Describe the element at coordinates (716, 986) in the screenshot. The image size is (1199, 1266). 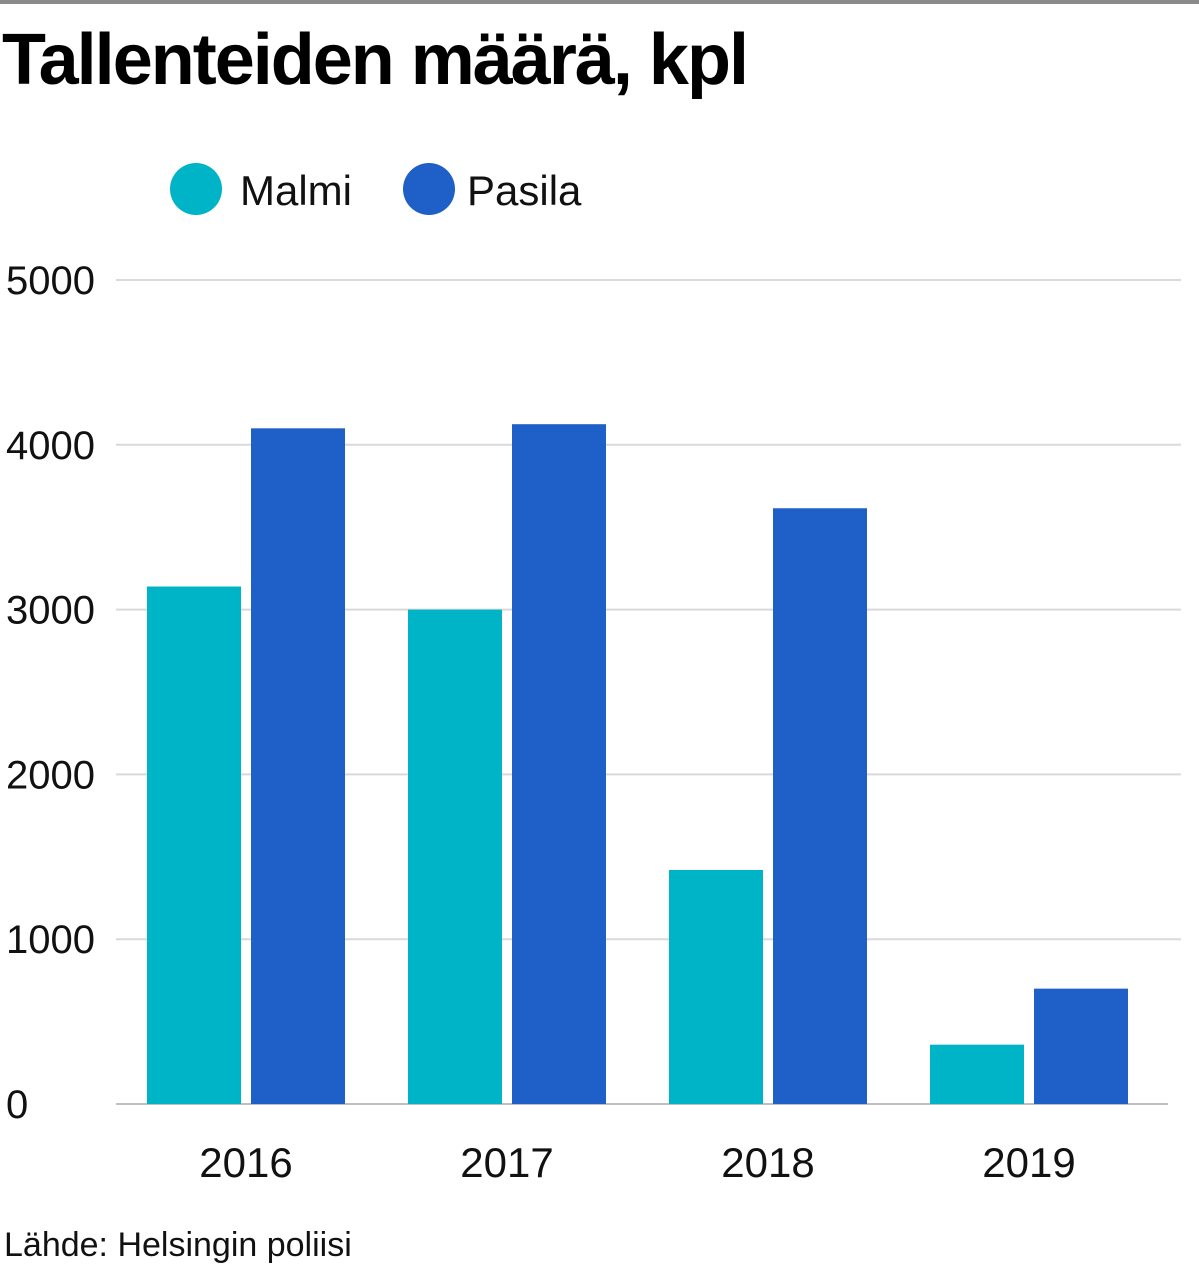
I see `bar-malmi-2018` at that location.